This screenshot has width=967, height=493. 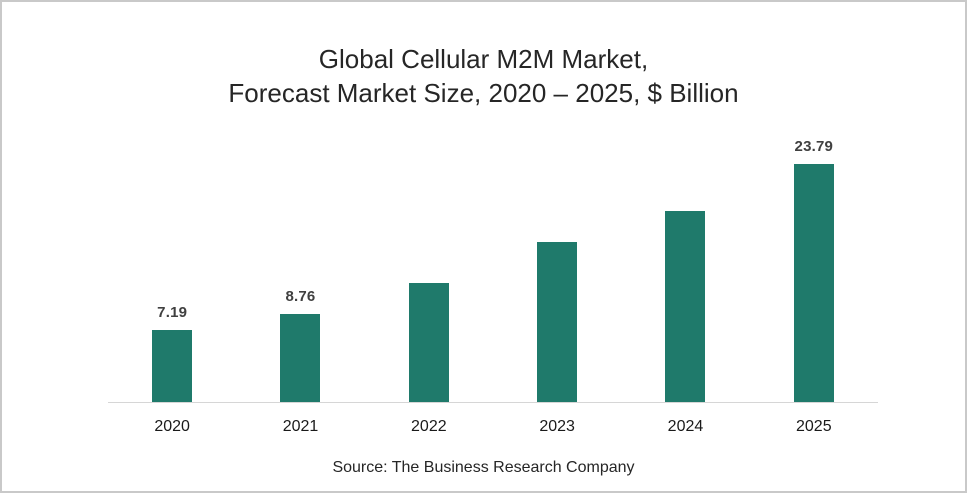 I want to click on x-axis-label: 2024, so click(x=685, y=426).